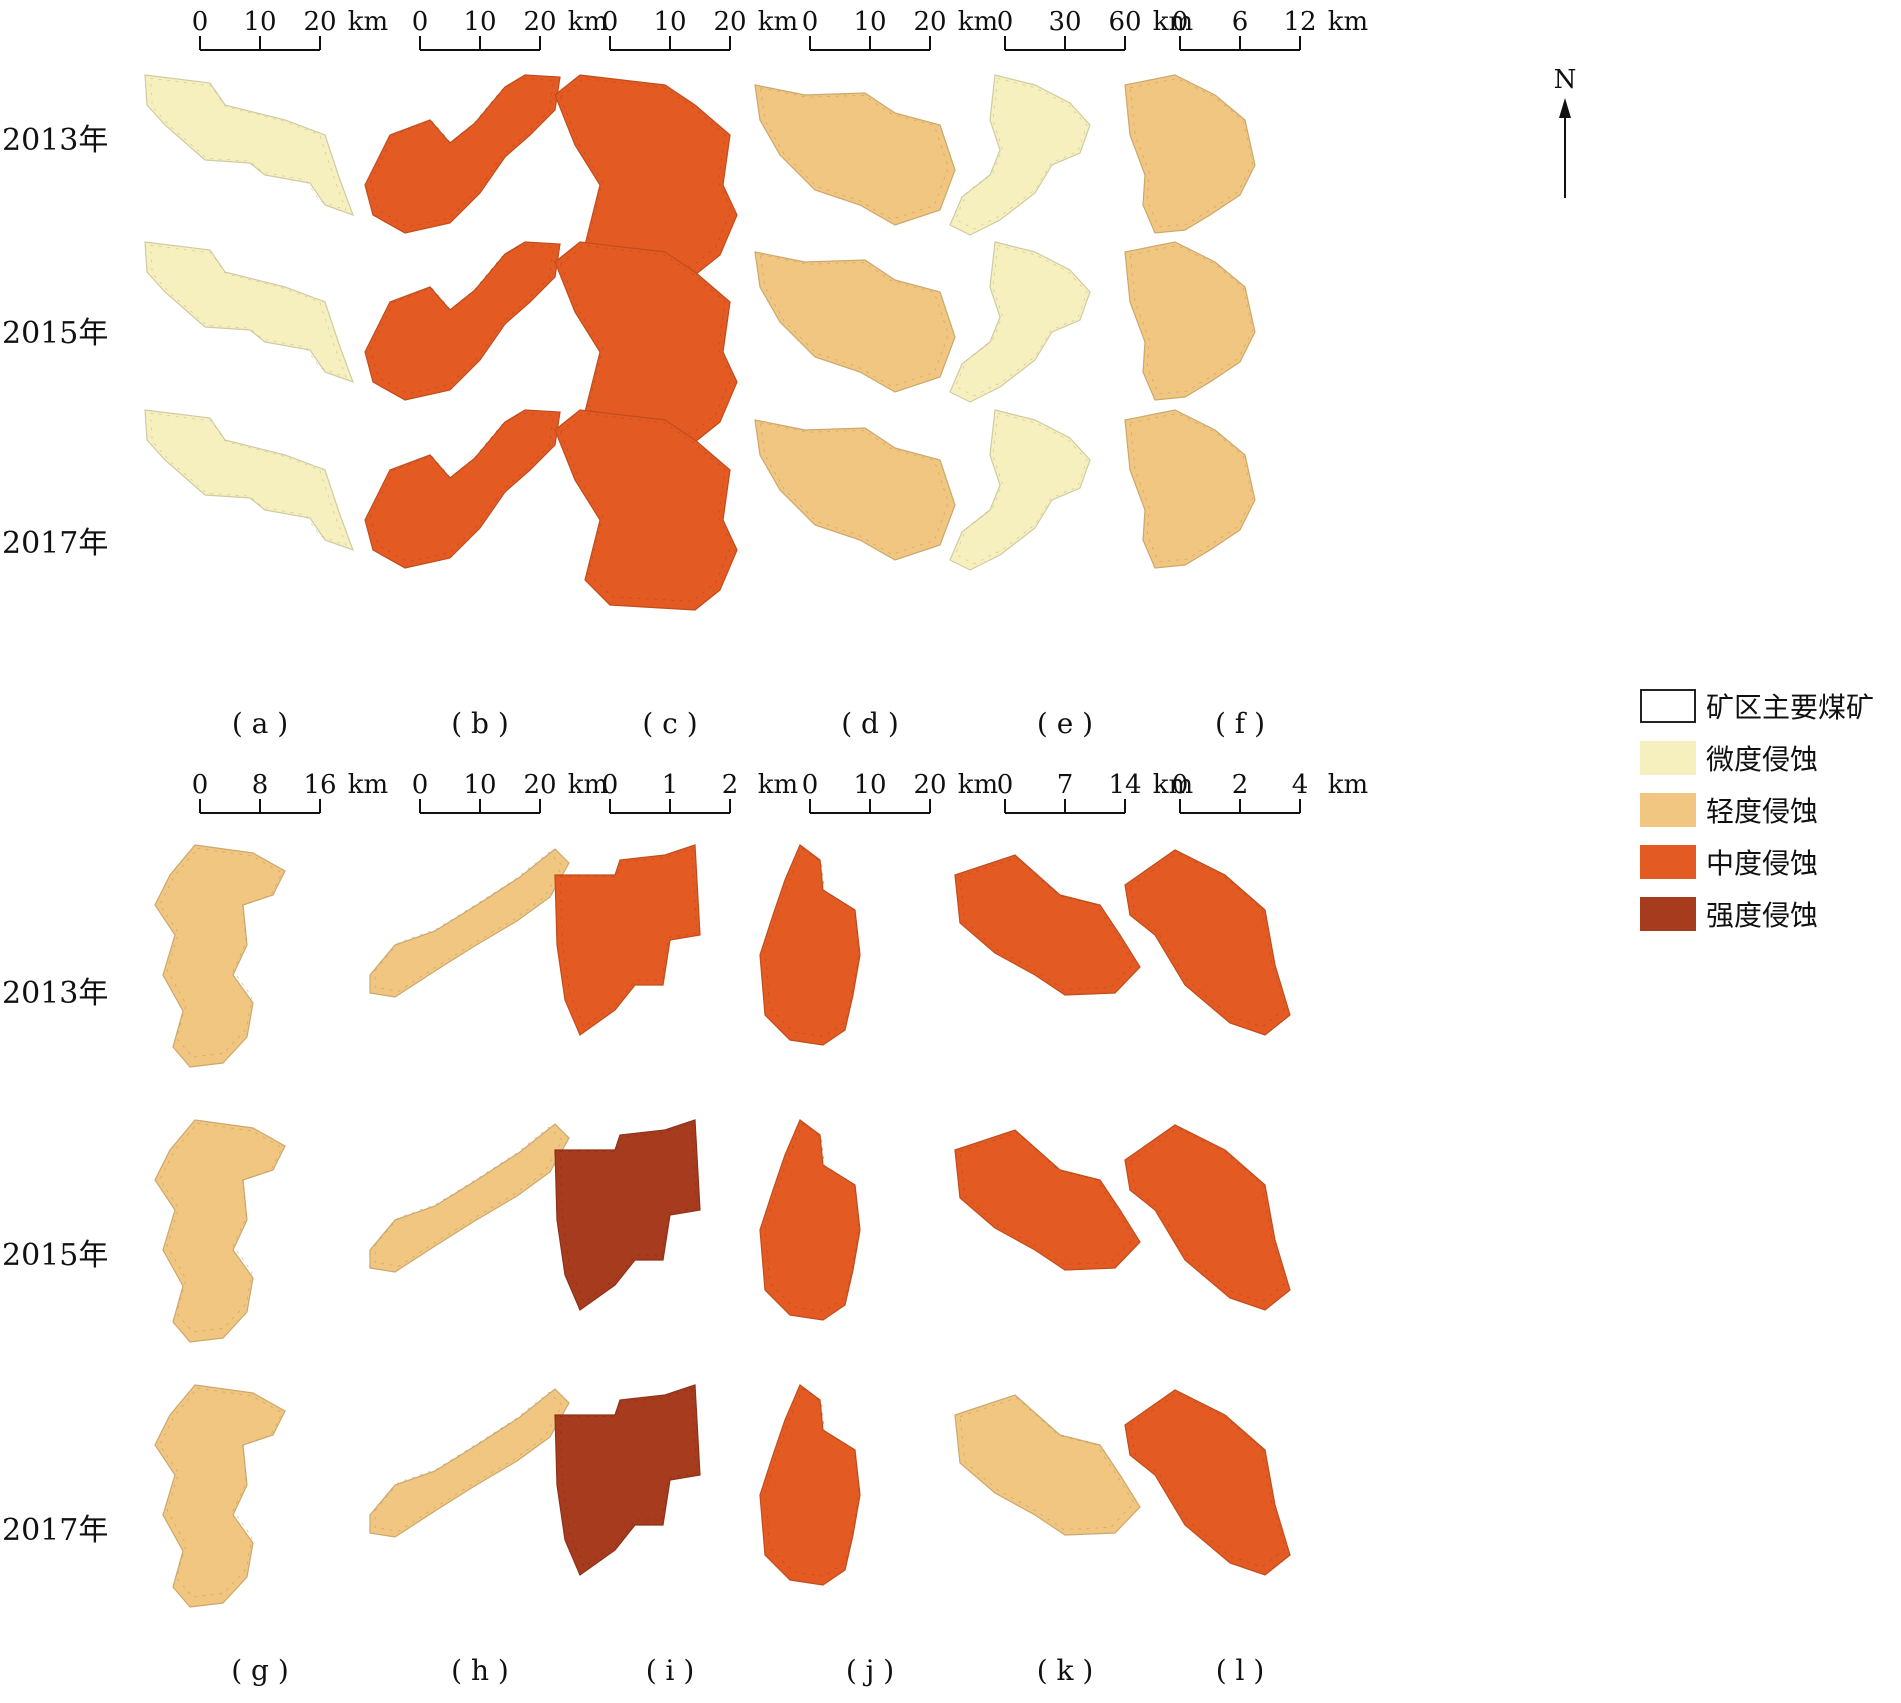  I want to click on panel-caption-l: ( l ), so click(1240, 1670).